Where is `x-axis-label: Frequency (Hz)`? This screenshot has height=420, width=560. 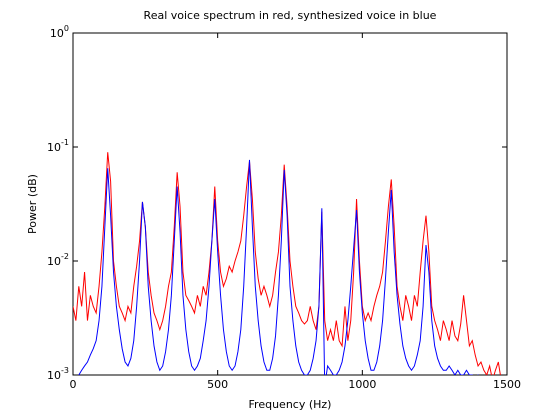 x-axis-label: Frequency (Hz) is located at coordinates (290, 404).